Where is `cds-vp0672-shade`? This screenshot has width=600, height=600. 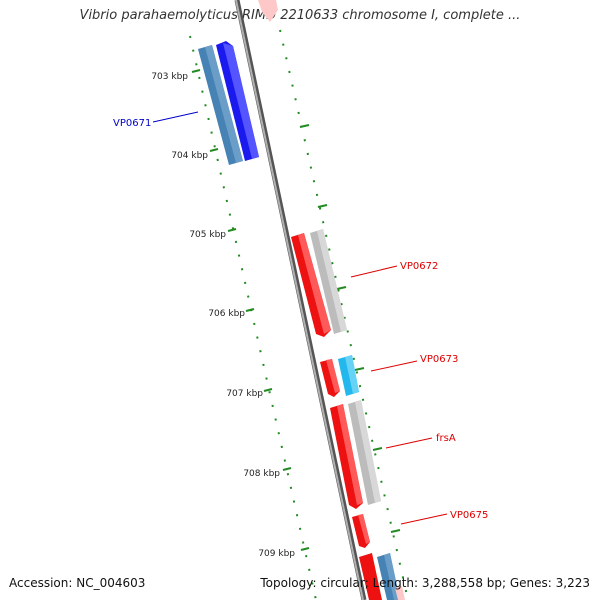 cds-vp0672-shade is located at coordinates (314, 283).